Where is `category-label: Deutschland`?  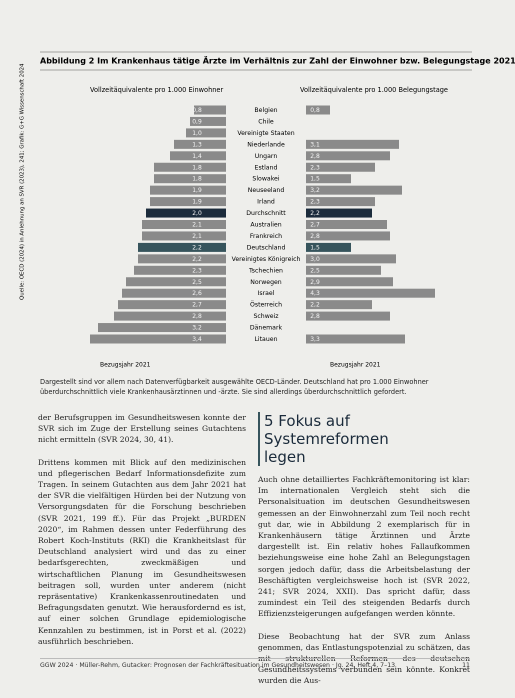 category-label: Deutschland is located at coordinates (266, 247).